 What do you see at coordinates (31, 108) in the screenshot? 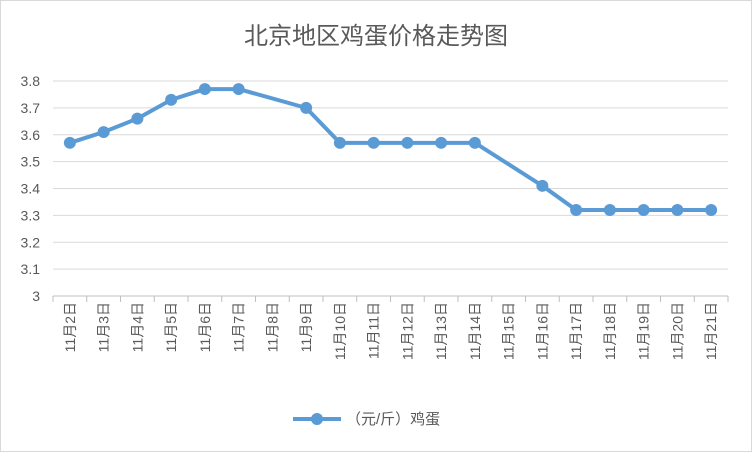
I see `y-tick-label: 3.7` at bounding box center [31, 108].